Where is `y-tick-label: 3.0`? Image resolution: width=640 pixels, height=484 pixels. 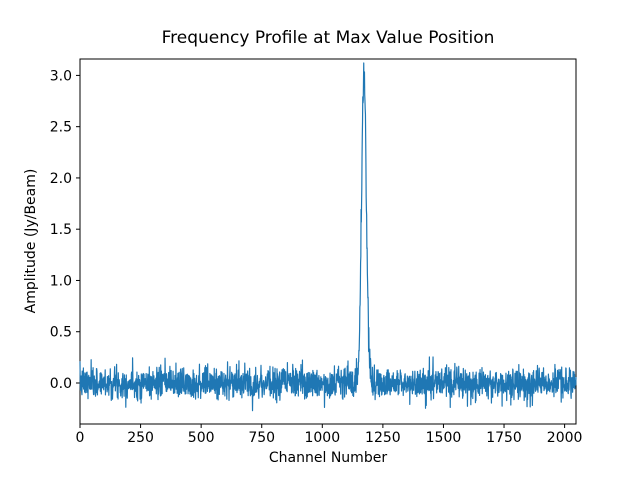
y-tick-label: 3.0 is located at coordinates (61, 76).